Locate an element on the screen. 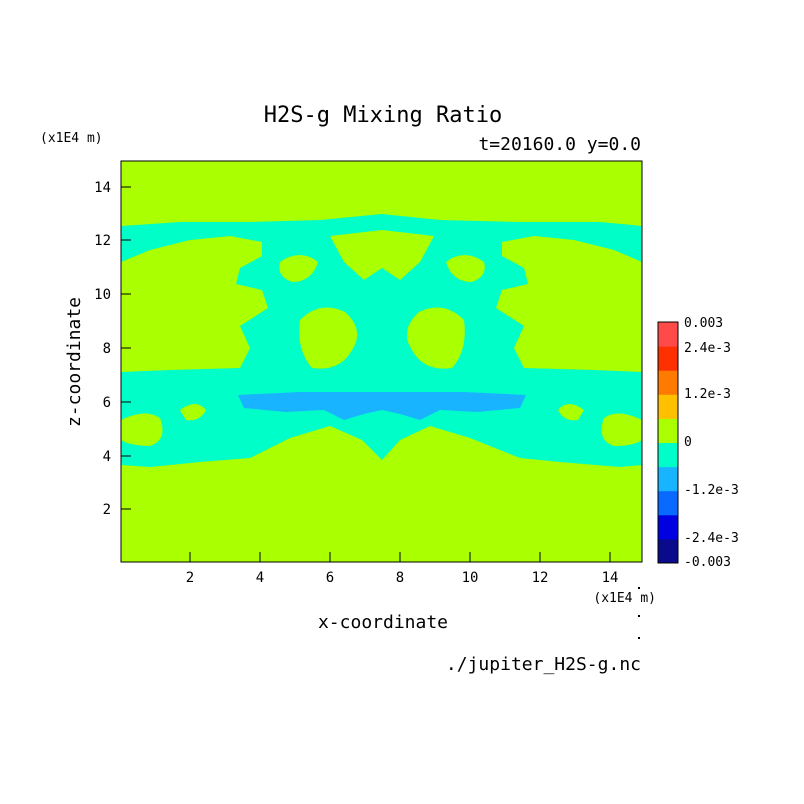  y-tick-label: 2 is located at coordinates (107, 510).